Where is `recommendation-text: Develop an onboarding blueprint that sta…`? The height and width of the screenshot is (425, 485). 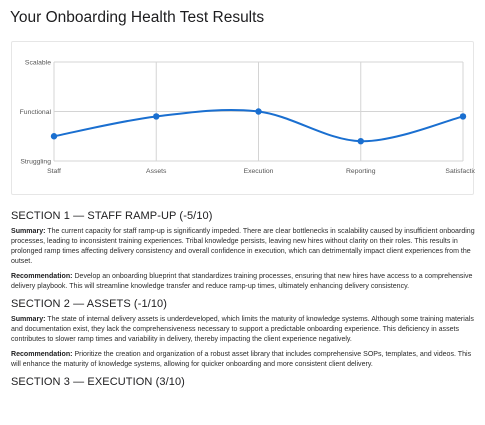
recommendation-text: Develop an onboarding blueprint that sta… is located at coordinates (242, 281).